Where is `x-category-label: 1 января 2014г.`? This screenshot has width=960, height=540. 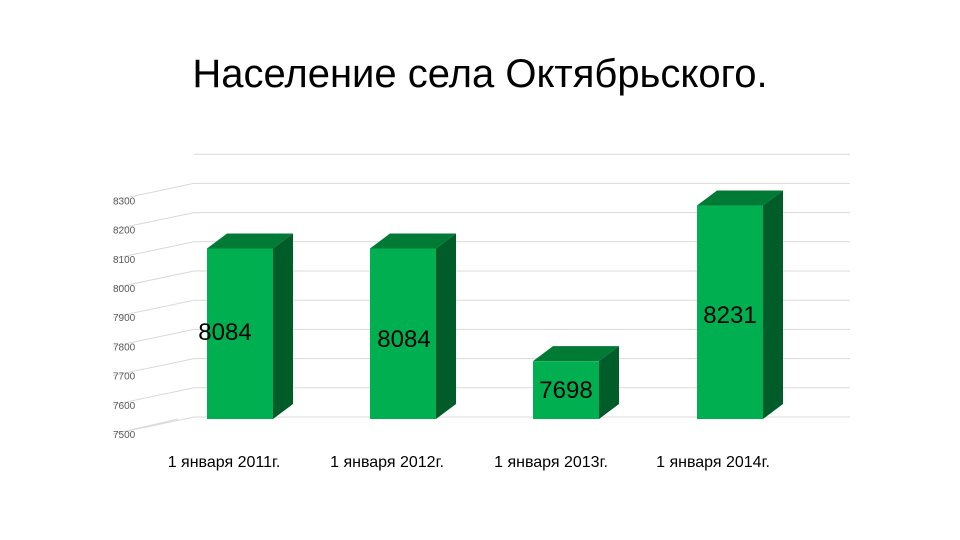 x-category-label: 1 января 2014г. is located at coordinates (713, 462).